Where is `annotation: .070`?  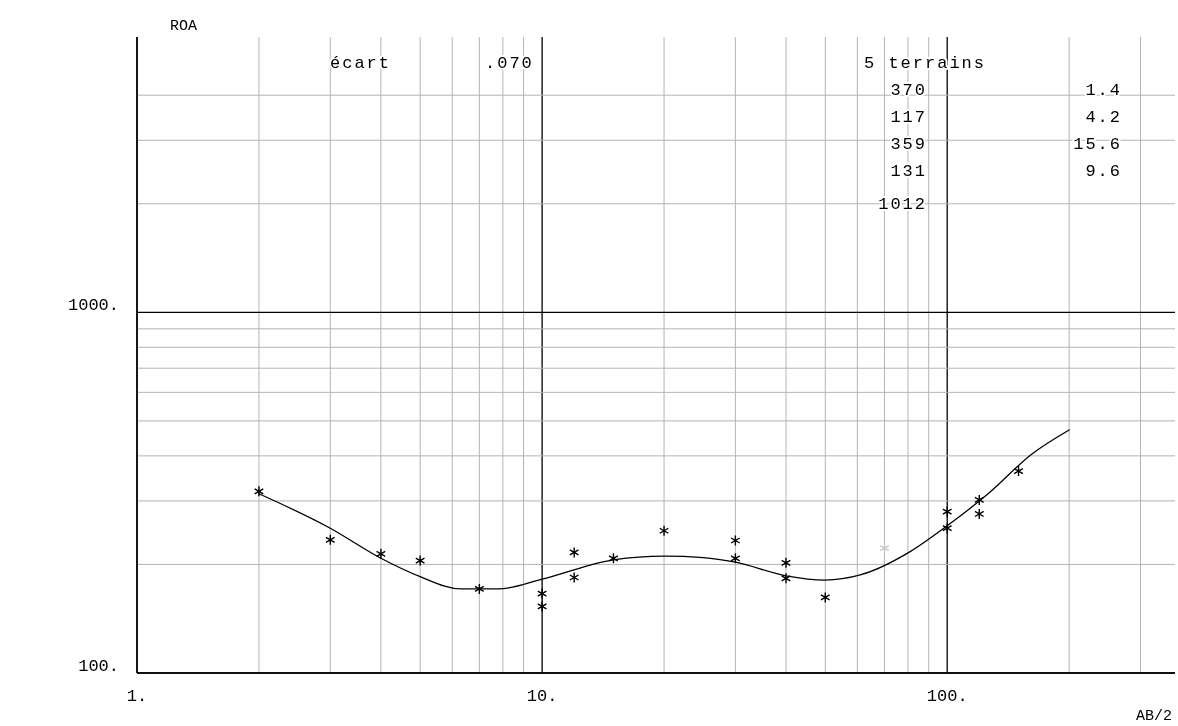 annotation: .070 is located at coordinates (509, 63).